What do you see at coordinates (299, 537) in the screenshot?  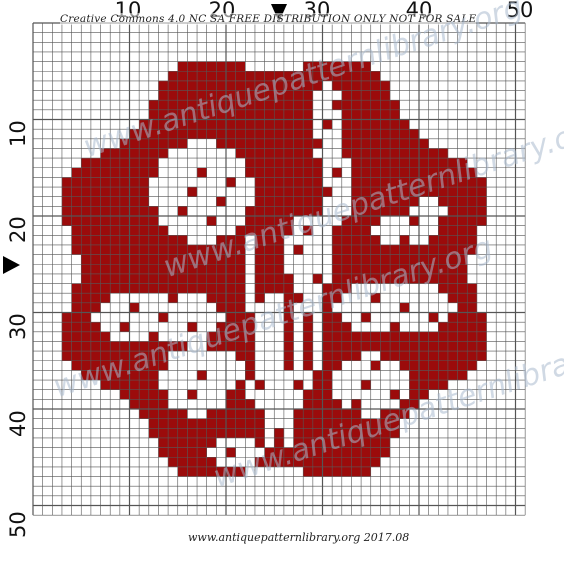 I see `footer-credit: www.antiquepatternlibrary.org 2017.08` at bounding box center [299, 537].